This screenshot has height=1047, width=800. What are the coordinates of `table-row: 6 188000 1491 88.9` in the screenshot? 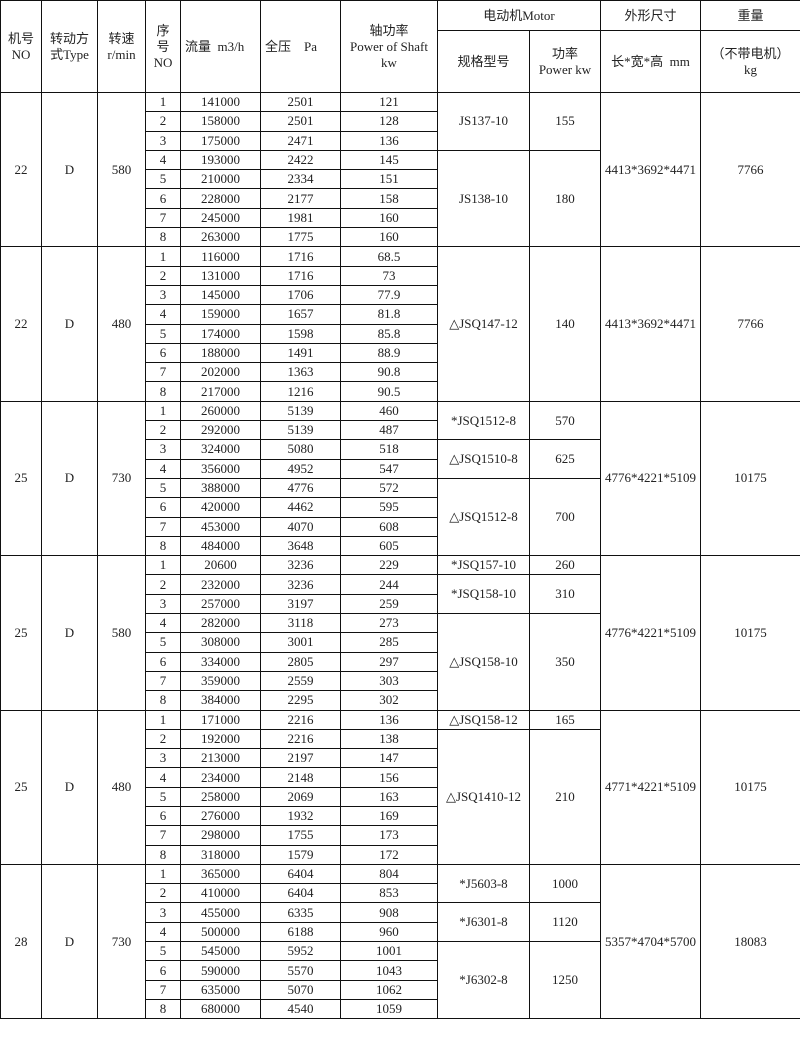 It's located at (400, 353).